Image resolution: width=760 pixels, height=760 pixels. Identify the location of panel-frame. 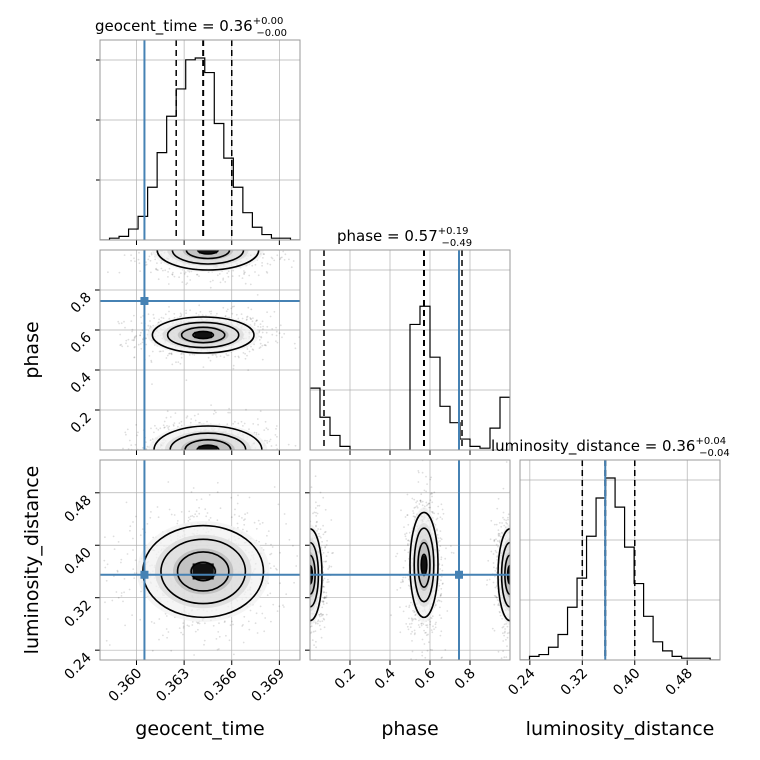
(200, 560).